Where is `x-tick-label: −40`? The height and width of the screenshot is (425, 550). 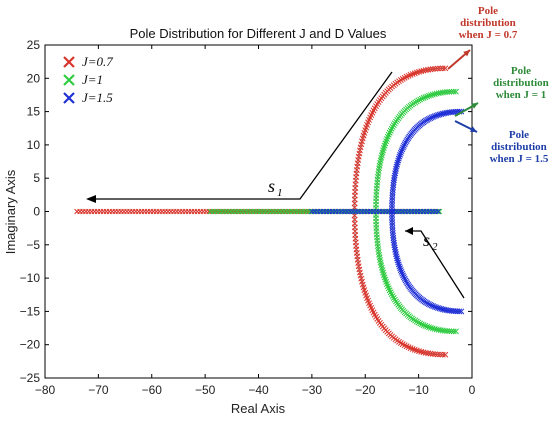
x-tick-label: −40 is located at coordinates (258, 390).